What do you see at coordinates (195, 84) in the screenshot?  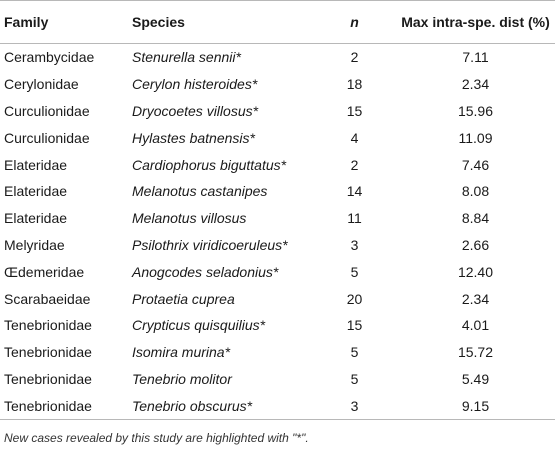 I see `cell-species: Cerylon histeroides*` at bounding box center [195, 84].